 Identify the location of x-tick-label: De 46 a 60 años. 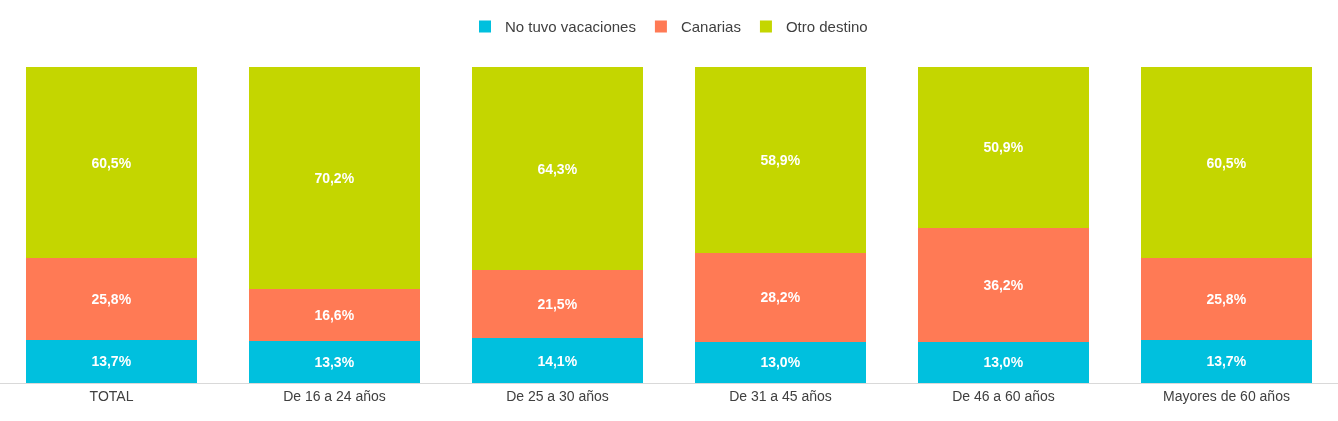
(1003, 395).